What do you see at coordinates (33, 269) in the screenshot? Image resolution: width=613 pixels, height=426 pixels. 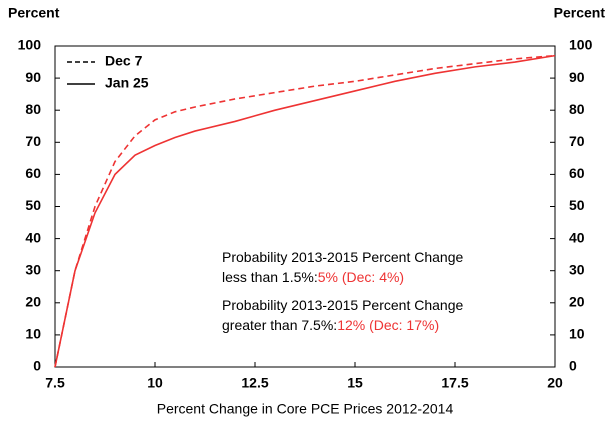 I see `y-tick-label: 30` at bounding box center [33, 269].